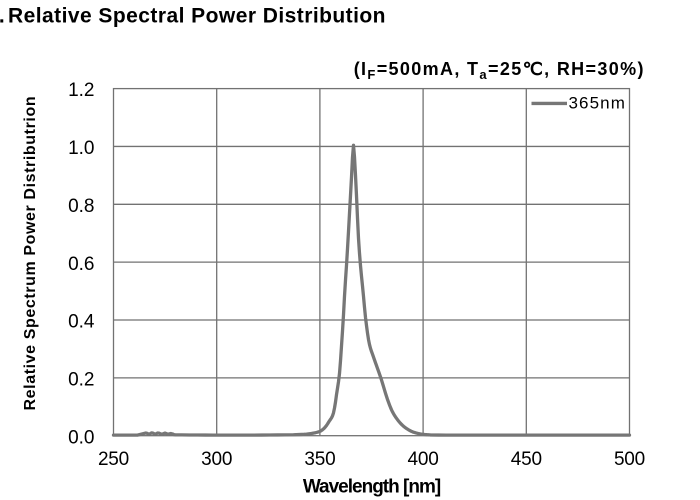 This screenshot has height=500, width=700. I want to click on svg-text: 450, so click(526, 459).